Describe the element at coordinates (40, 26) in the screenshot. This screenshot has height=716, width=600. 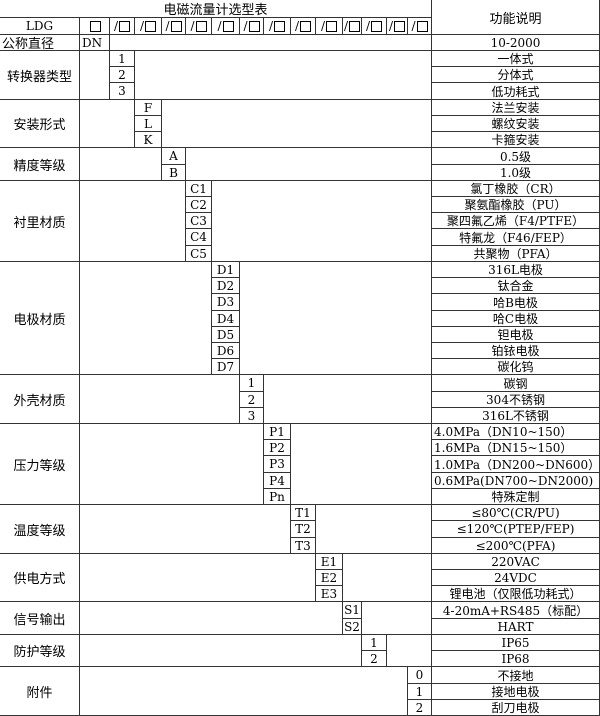
I see `model-prefix: LDG` at that location.